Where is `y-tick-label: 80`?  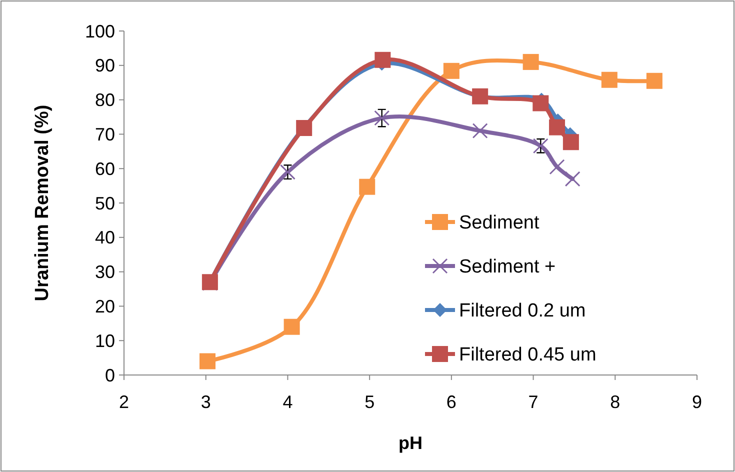 y-tick-label: 80 is located at coordinates (104, 100).